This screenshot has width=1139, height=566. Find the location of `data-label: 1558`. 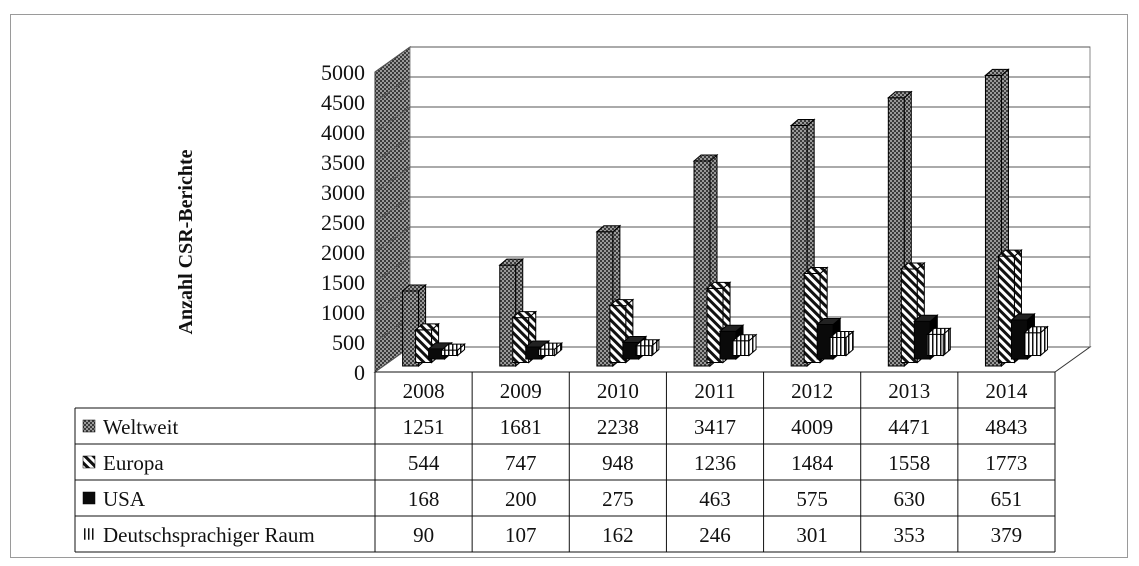

data-label: 1558 is located at coordinates (909, 463).